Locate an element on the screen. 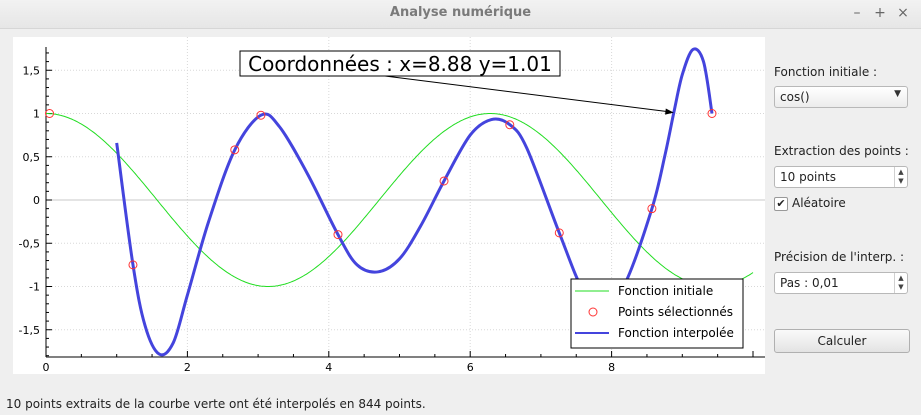  window-title: Analyse numérique is located at coordinates (460, 12).